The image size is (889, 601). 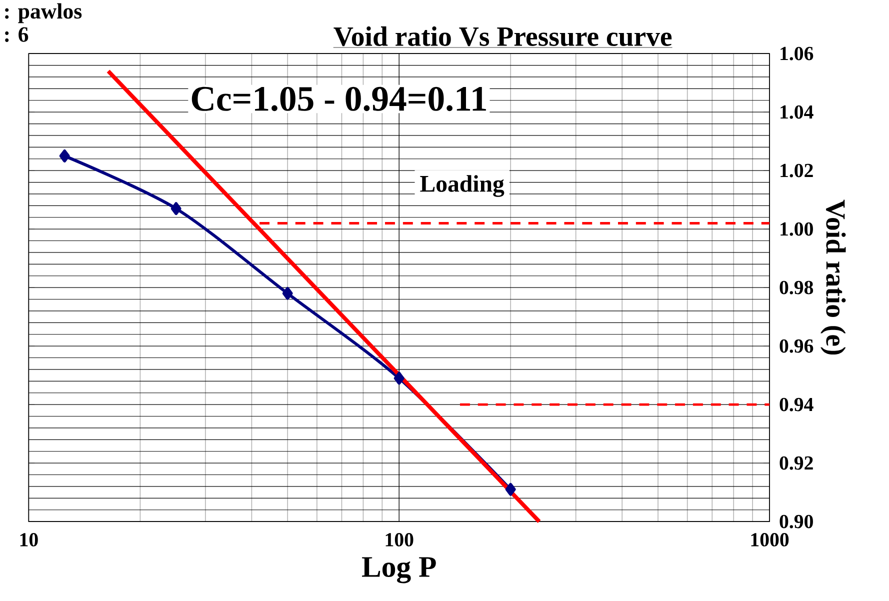 What do you see at coordinates (797, 346) in the screenshot?
I see `y-tick-label: 0.96` at bounding box center [797, 346].